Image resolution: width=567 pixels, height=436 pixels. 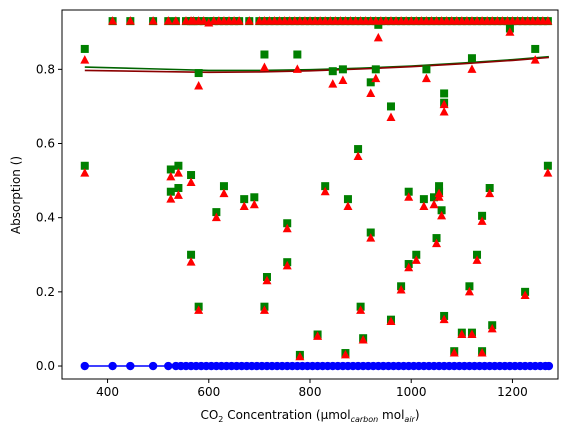 What do you see at coordinates (309, 416) in the screenshot?
I see `x-axis-label: CO2 Concentration (µmolcarbon molair)` at bounding box center [309, 416].